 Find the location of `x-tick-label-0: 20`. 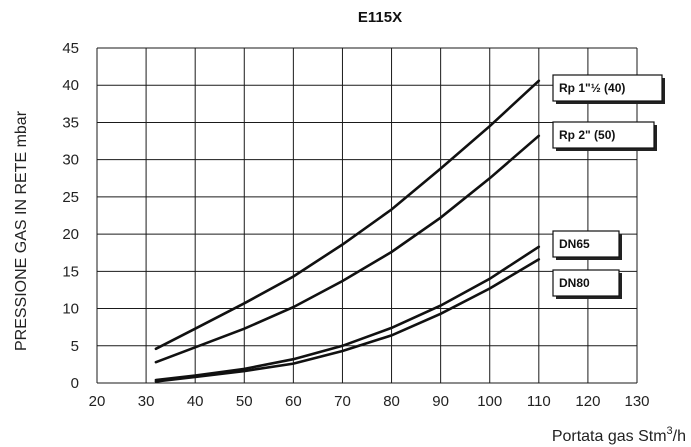

x-tick-label-0: 20 is located at coordinates (97, 401).